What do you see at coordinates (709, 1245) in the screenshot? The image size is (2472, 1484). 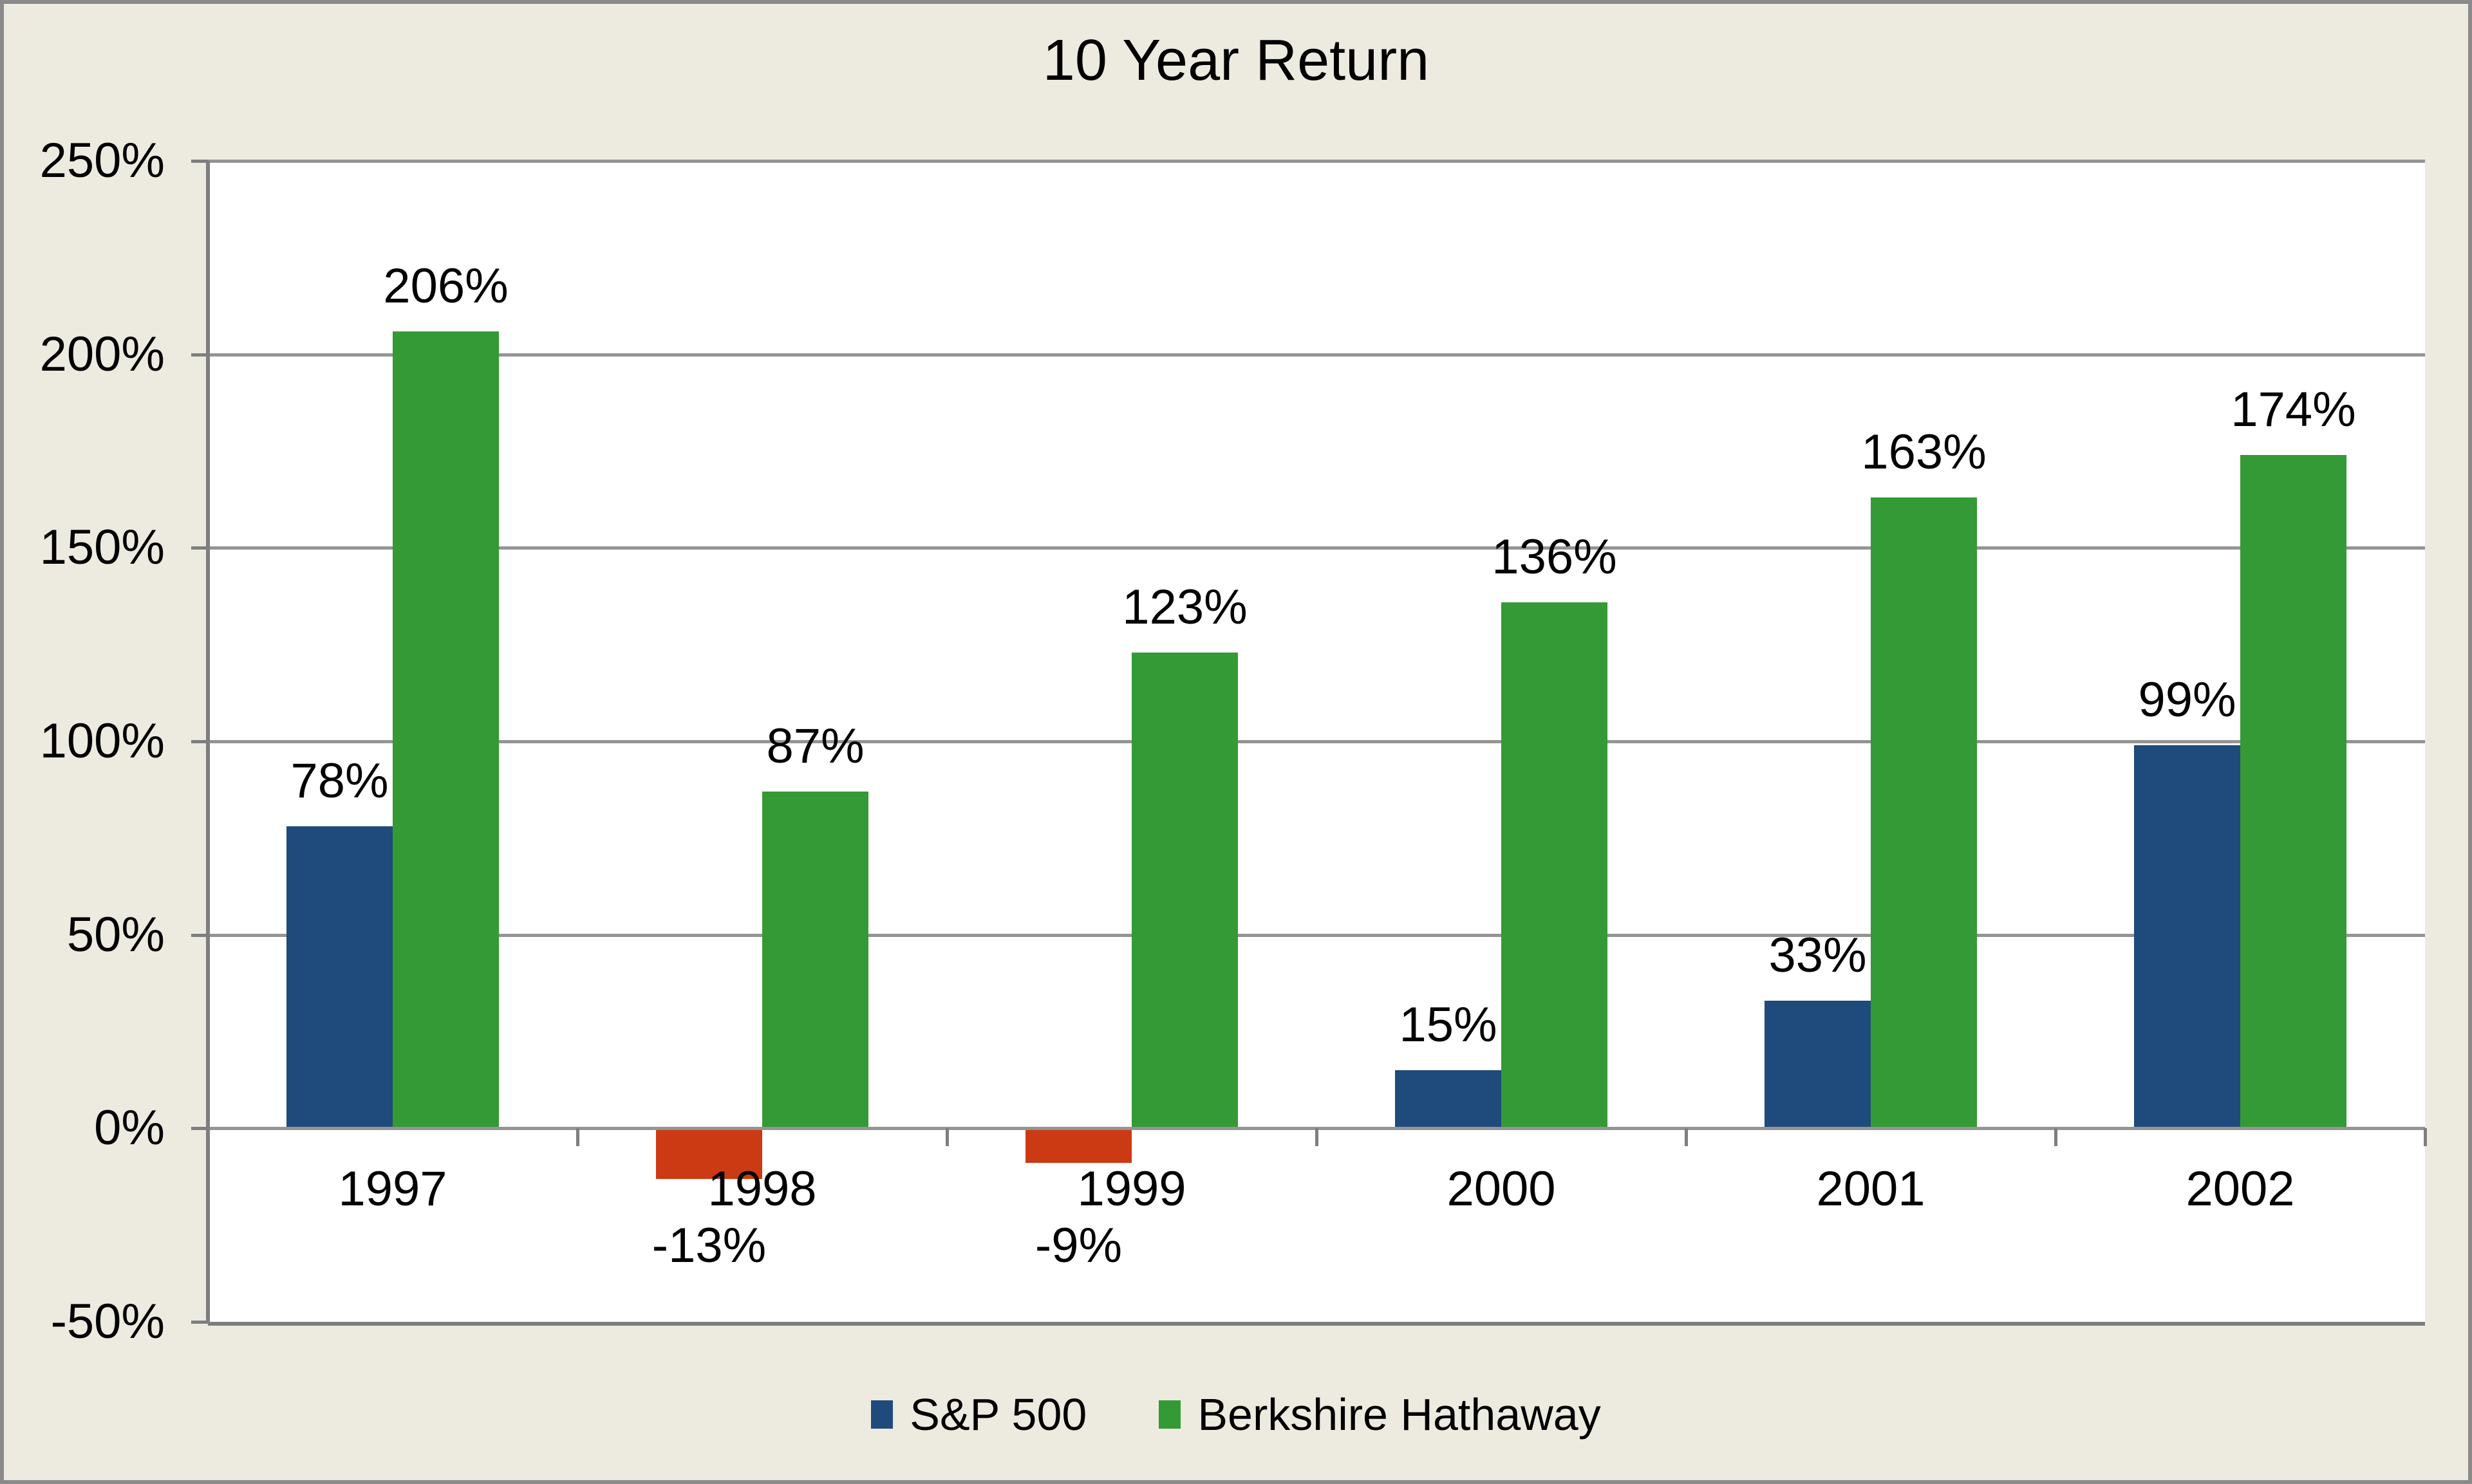 I see `value-label-s-p-500-1998: -13%` at bounding box center [709, 1245].